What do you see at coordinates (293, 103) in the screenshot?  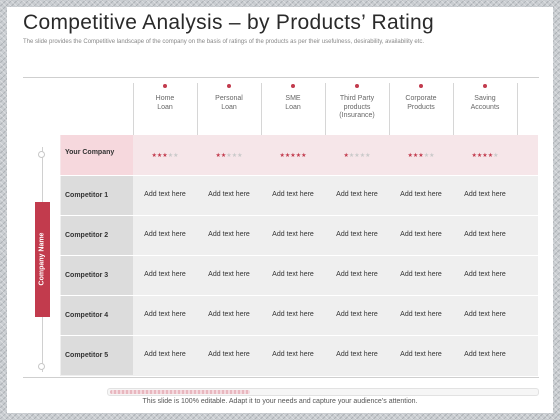 I see `column-header: SME Loan` at bounding box center [293, 103].